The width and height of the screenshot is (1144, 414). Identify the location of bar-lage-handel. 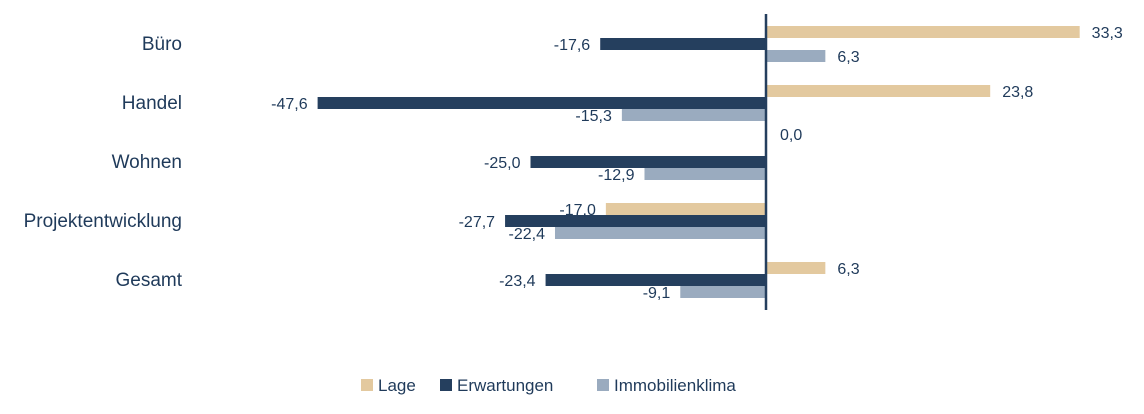
(878, 91).